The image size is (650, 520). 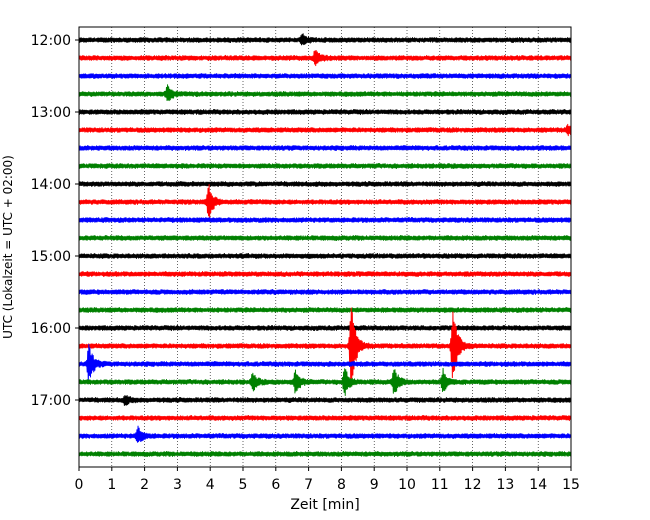 I want to click on x-tick-label: 13, so click(x=505, y=485).